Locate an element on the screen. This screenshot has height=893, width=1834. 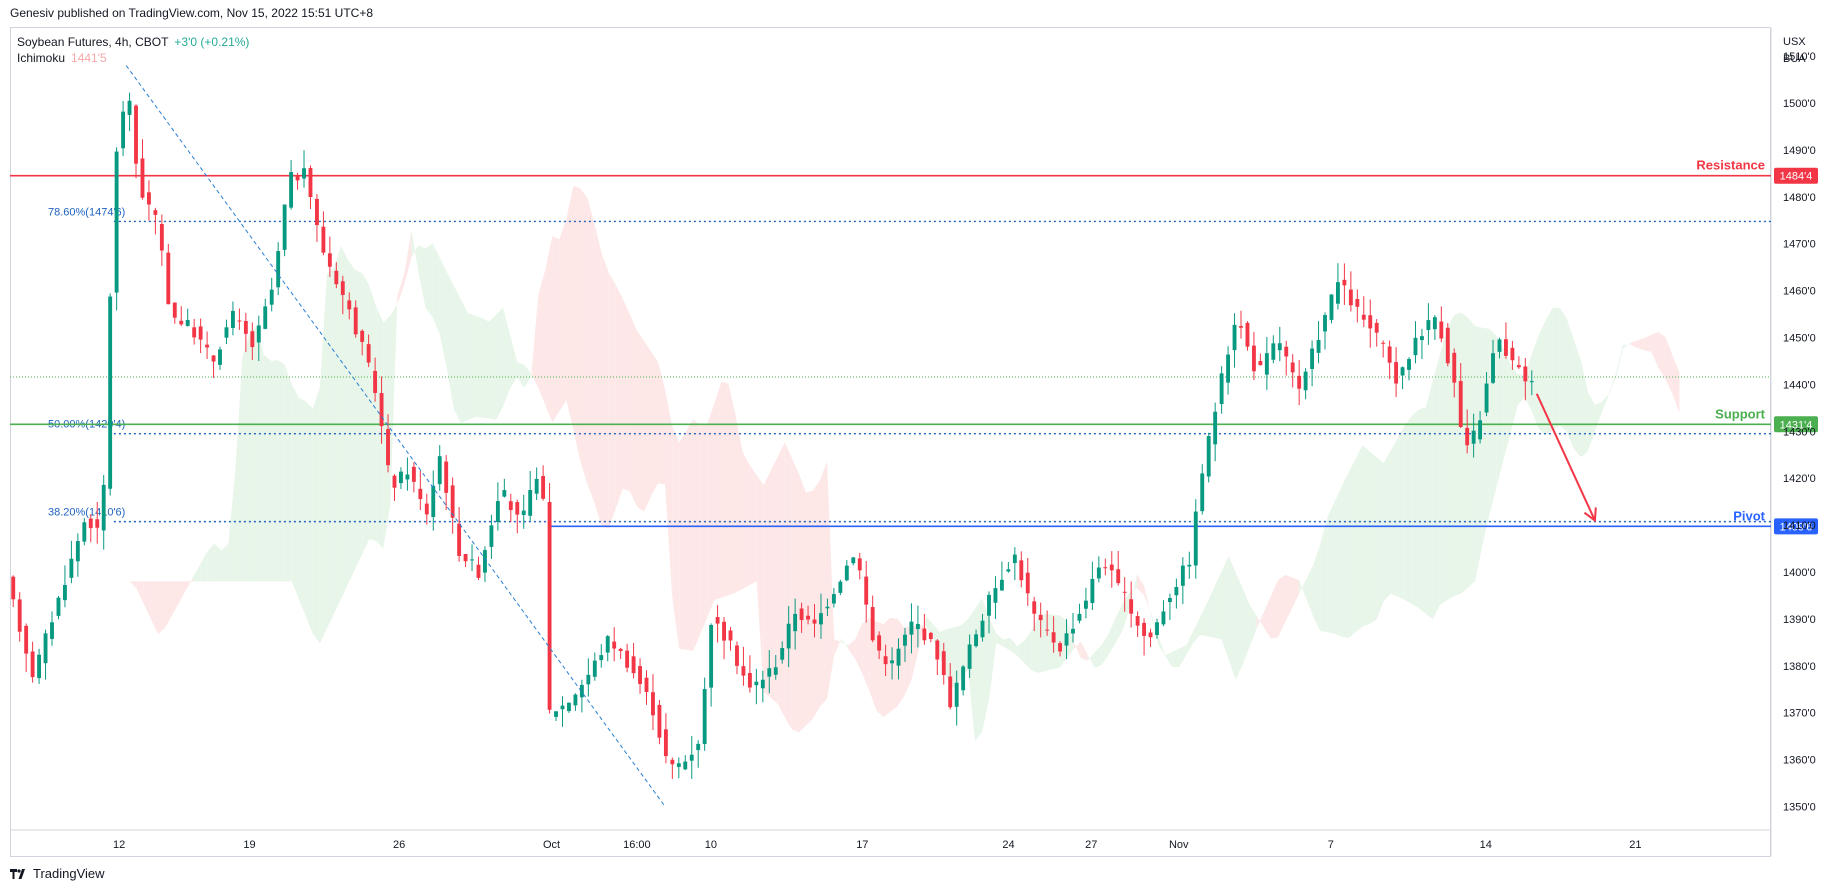
legend-symbol-row: Soybean Futures, 4h, CBOT +3'0 (+0.21%) is located at coordinates (133, 42).